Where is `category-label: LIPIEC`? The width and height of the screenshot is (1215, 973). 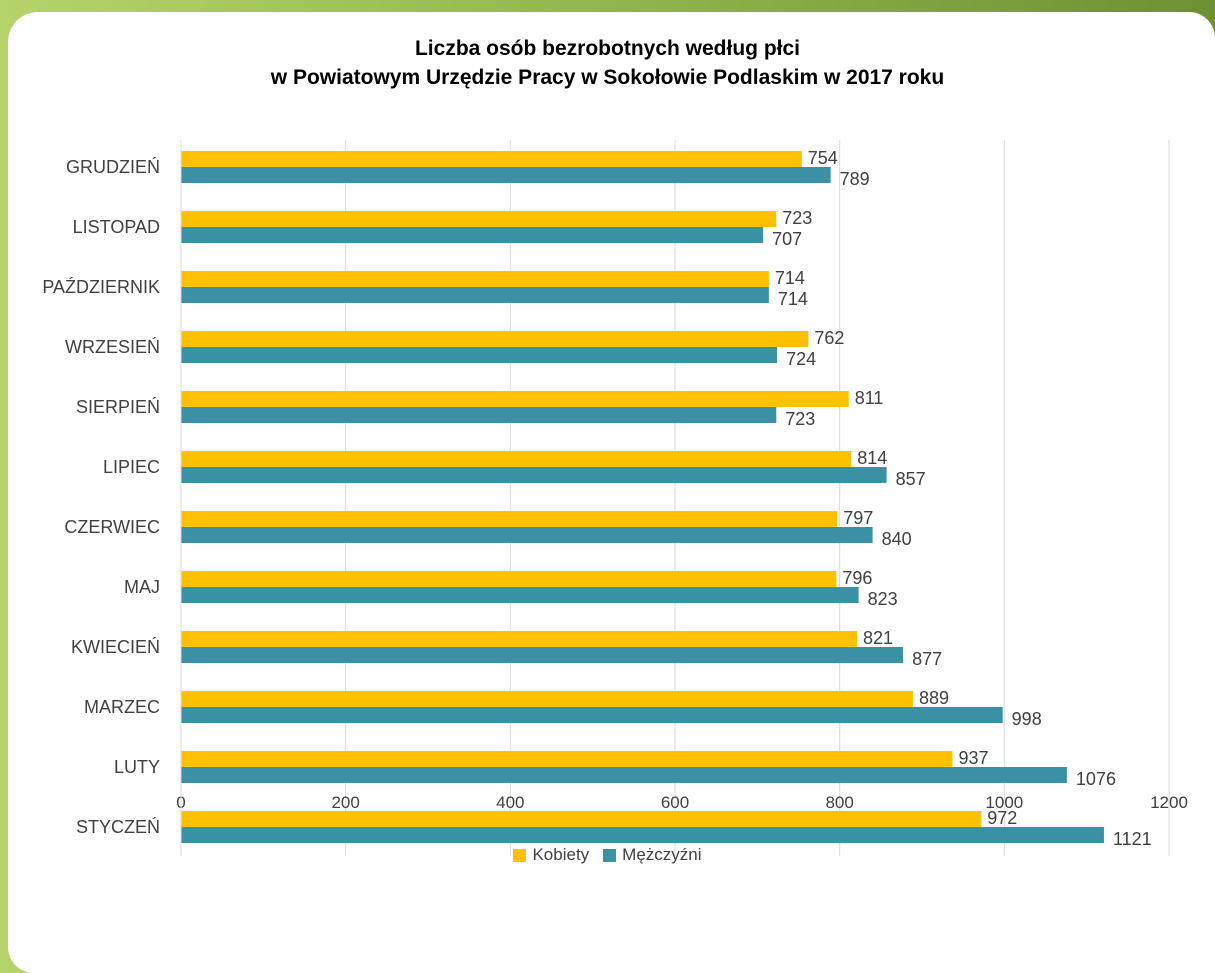 category-label: LIPIEC is located at coordinates (131, 467).